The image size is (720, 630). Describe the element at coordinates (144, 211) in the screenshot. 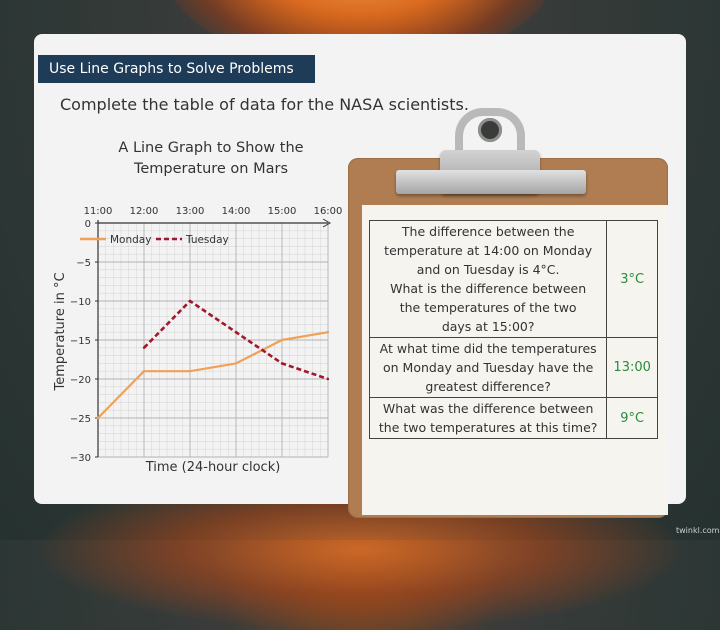

I see `x-tick-label: 12:00` at that location.